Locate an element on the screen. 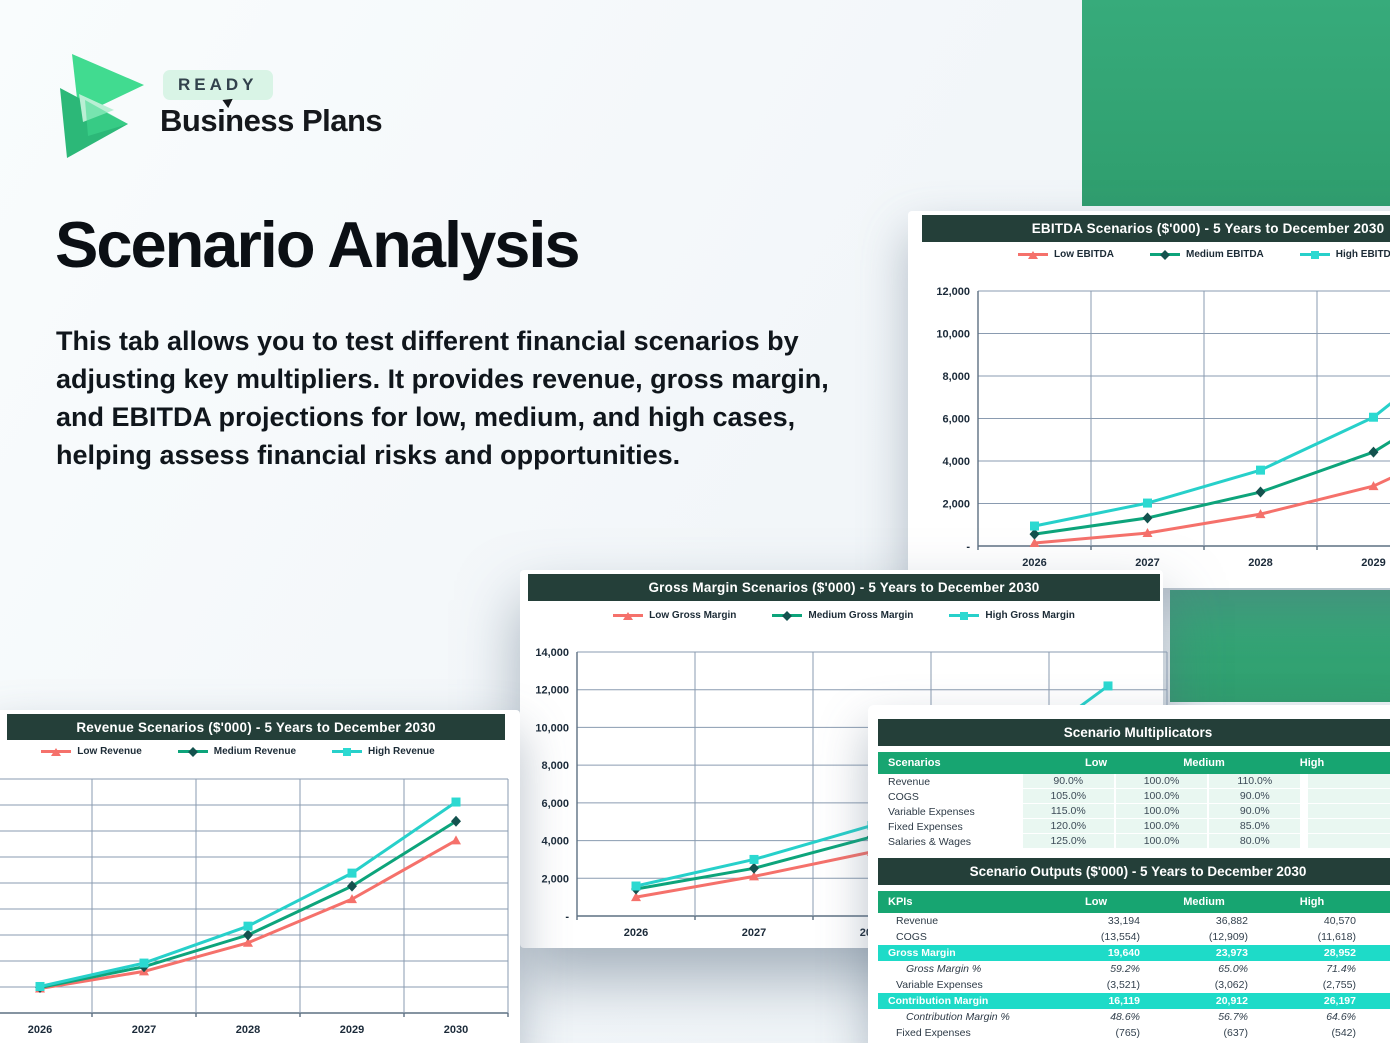  table-cell: 115.0% is located at coordinates (1067, 811).